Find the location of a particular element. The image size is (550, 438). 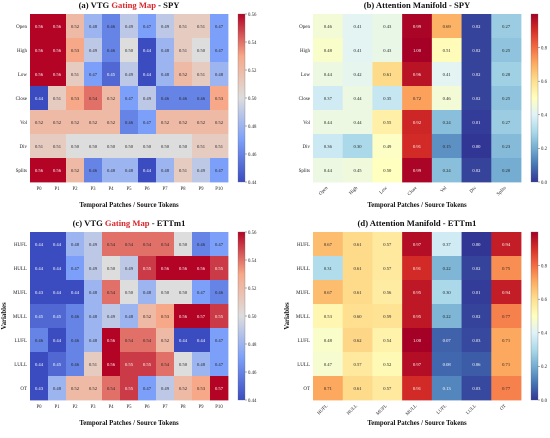

colorbar-tick-label: 0.52 is located at coordinates (252, 71).